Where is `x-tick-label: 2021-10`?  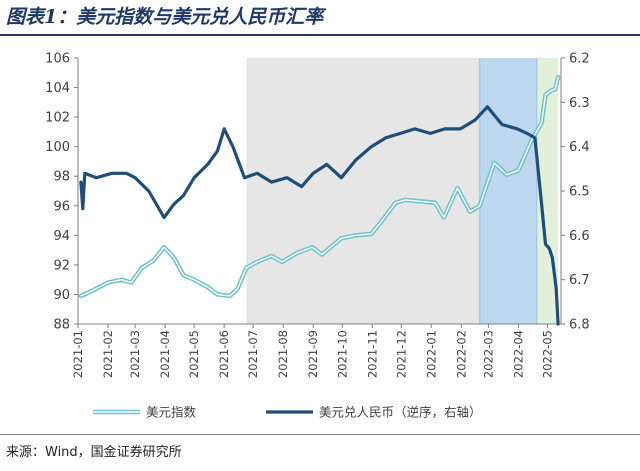 x-tick-label: 2021-10 is located at coordinates (342, 354).